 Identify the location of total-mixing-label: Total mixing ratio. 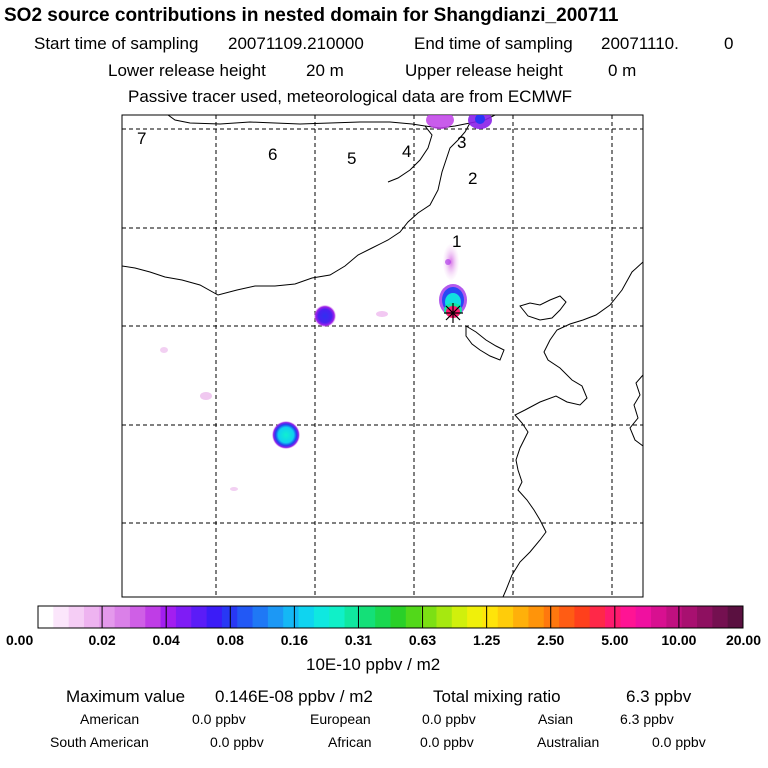
(497, 696).